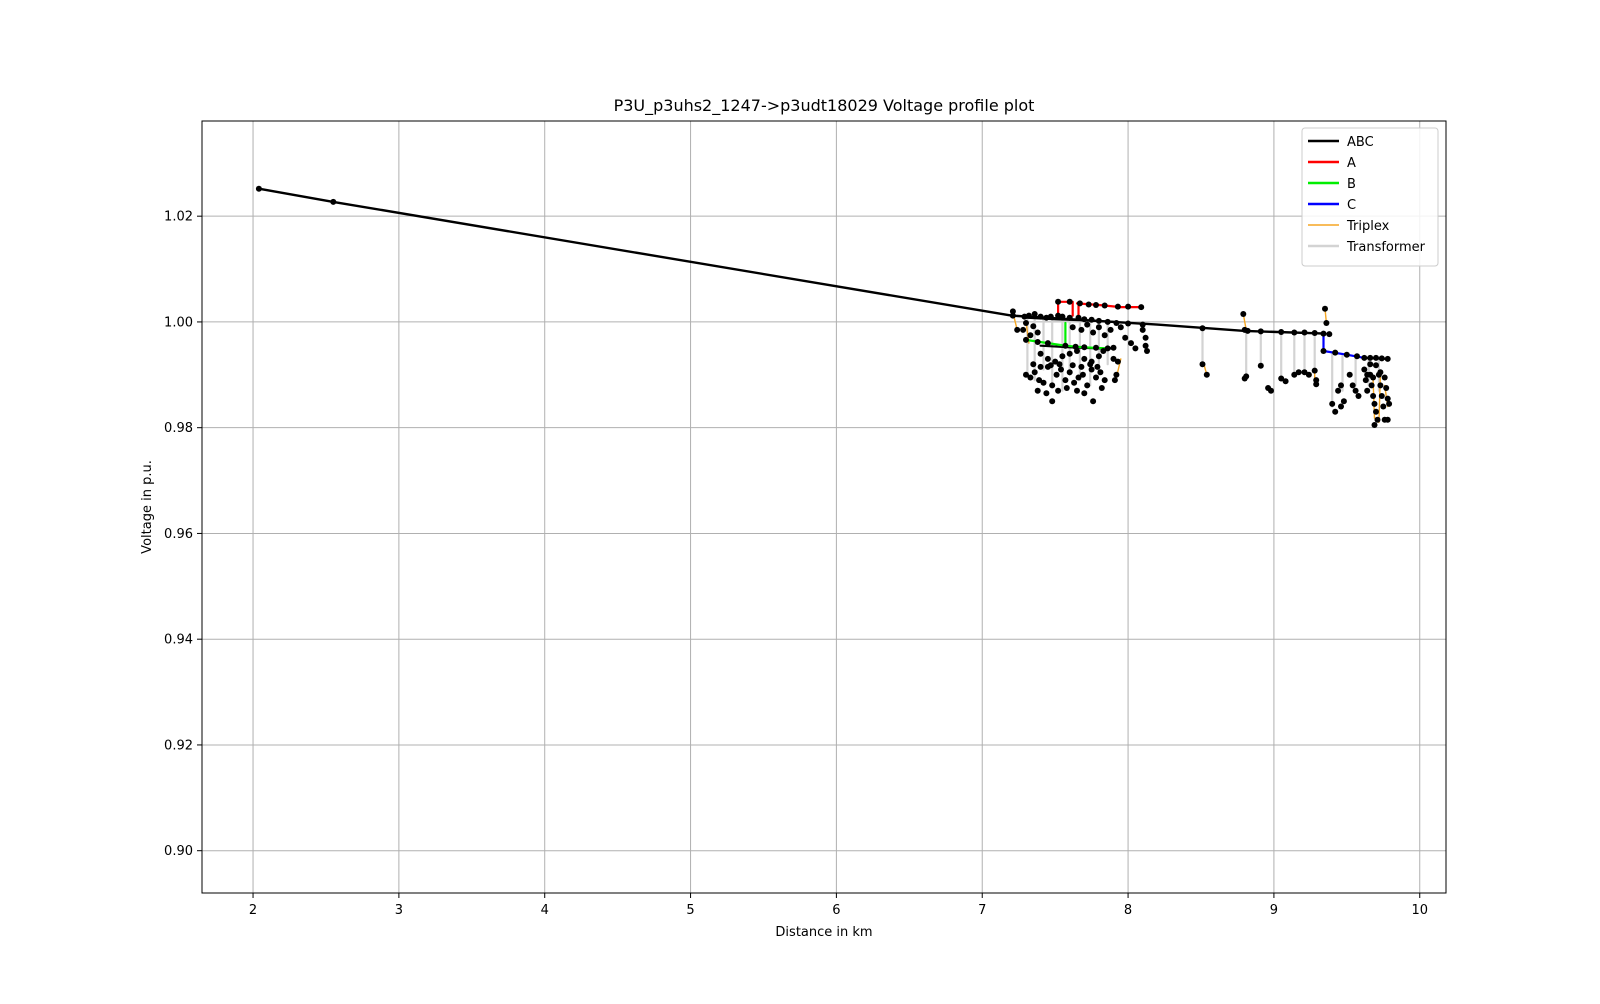 The image size is (1600, 1004). I want to click on legend: ABC ABC Triplex Transformer, so click(1370, 197).